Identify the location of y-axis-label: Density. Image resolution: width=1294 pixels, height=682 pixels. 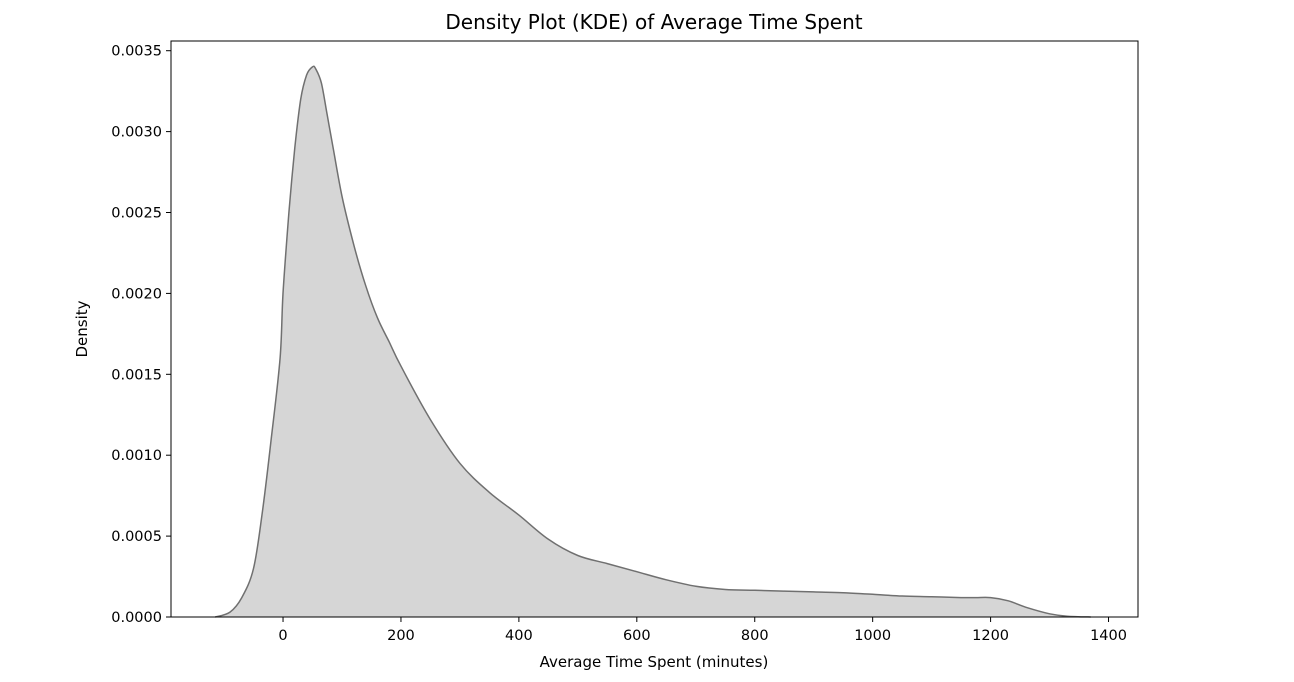
(82, 328).